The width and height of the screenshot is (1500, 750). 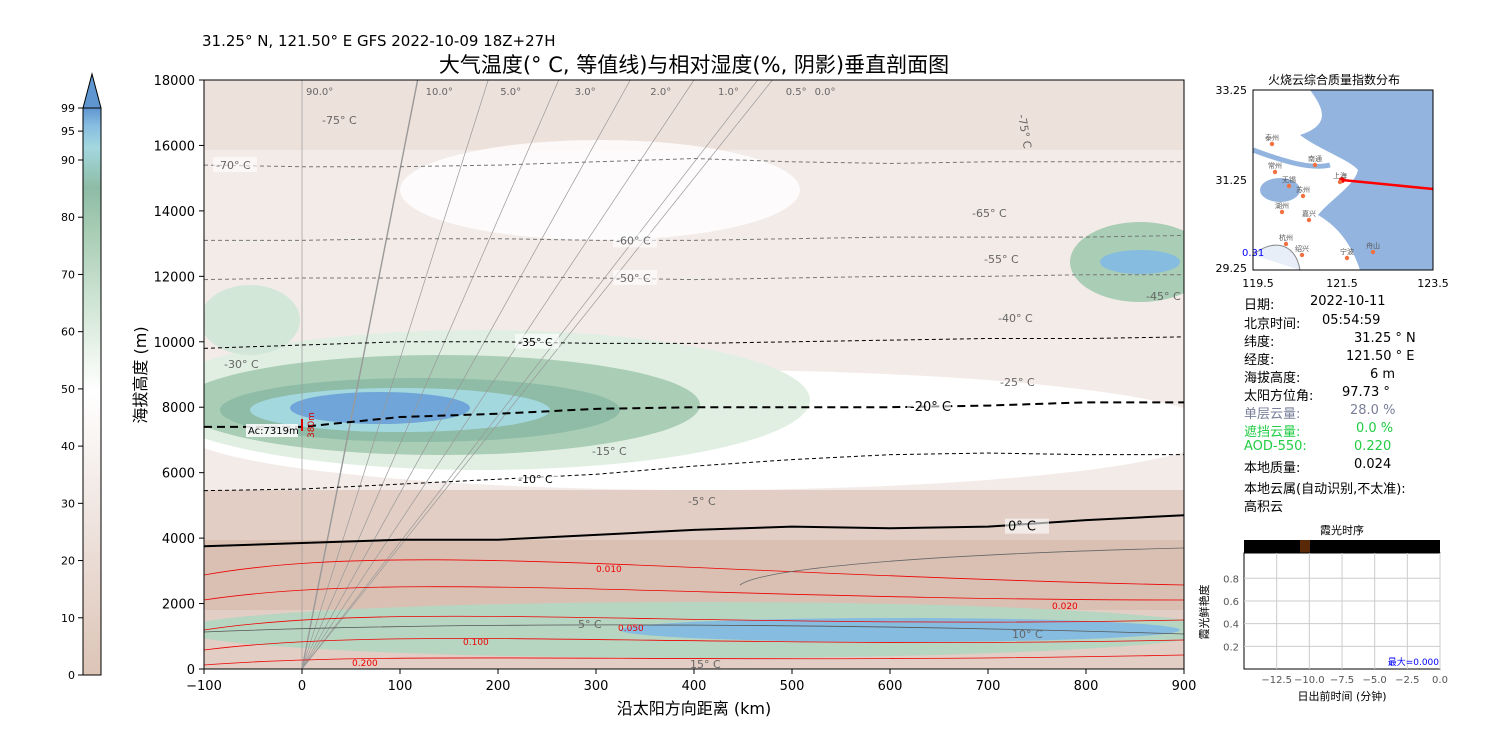 I want to click on isotherm-label: -10° C, so click(x=535, y=479).